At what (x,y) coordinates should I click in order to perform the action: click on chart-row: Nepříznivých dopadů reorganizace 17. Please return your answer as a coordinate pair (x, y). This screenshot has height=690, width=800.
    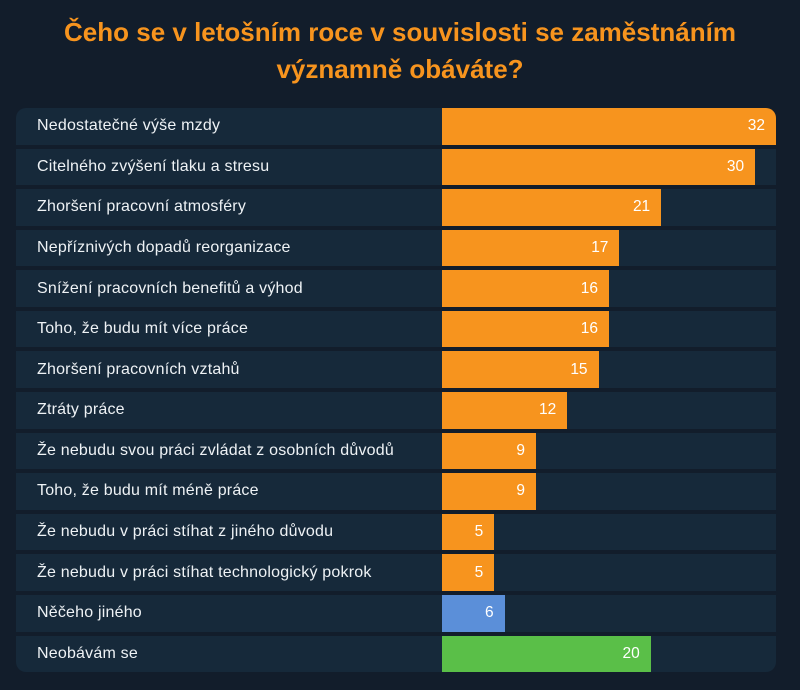
    Looking at the image, I should click on (396, 248).